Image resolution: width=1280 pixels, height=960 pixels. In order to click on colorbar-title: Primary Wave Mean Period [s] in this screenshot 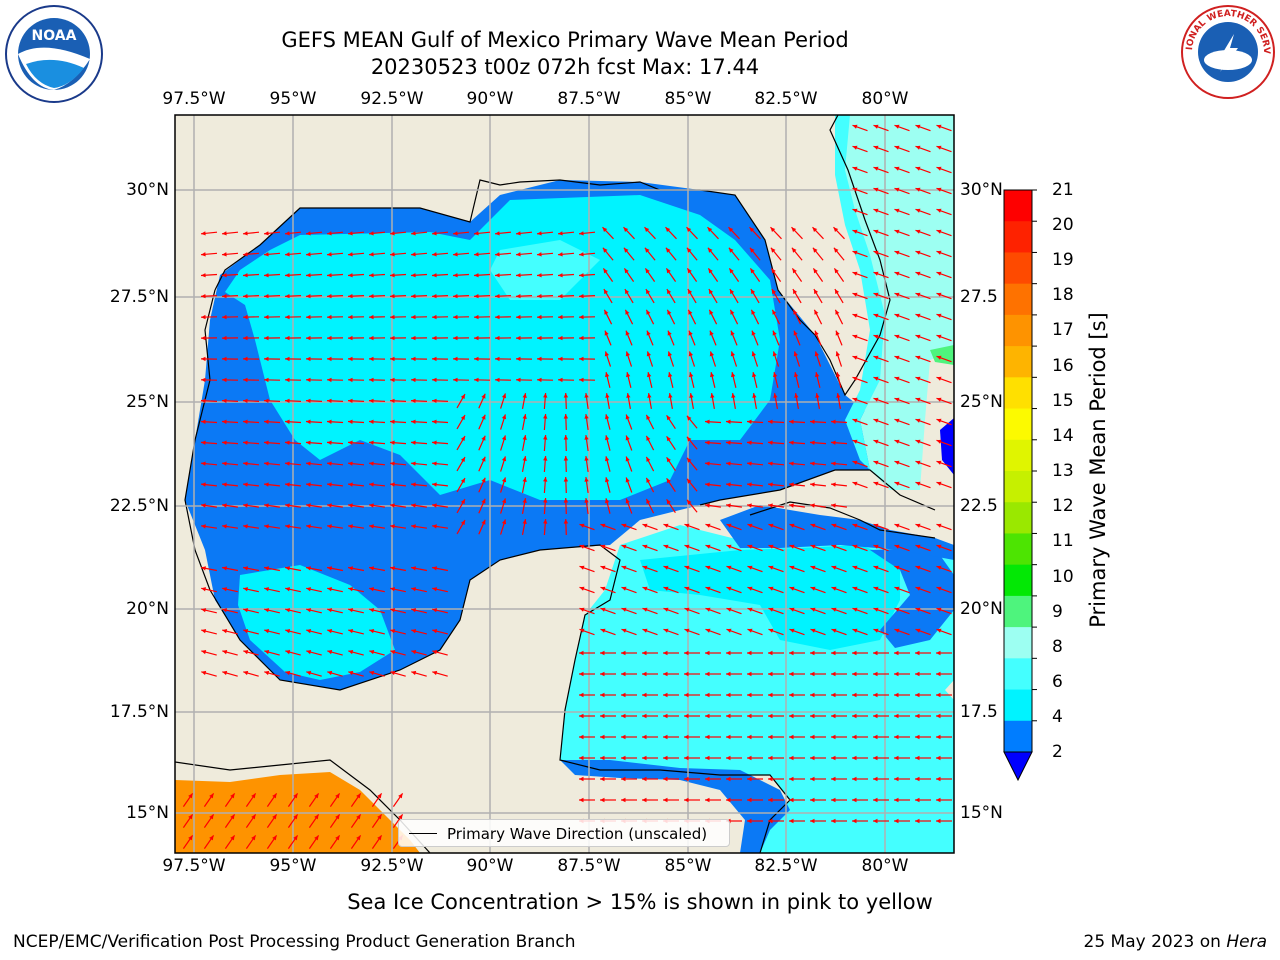, I will do `click(1098, 470)`.